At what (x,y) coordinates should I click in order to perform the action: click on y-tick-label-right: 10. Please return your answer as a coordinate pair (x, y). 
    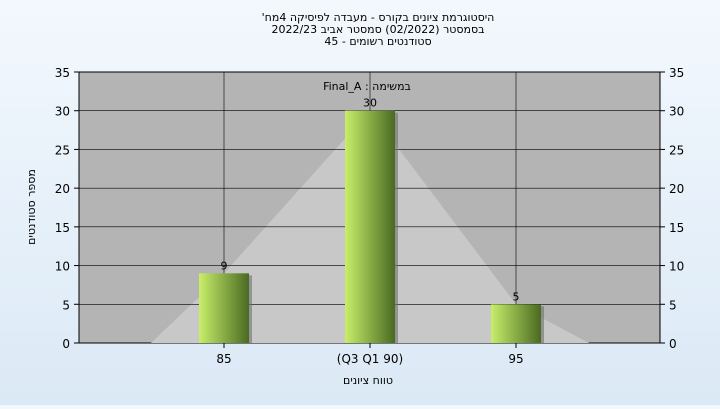
    Looking at the image, I should click on (676, 267).